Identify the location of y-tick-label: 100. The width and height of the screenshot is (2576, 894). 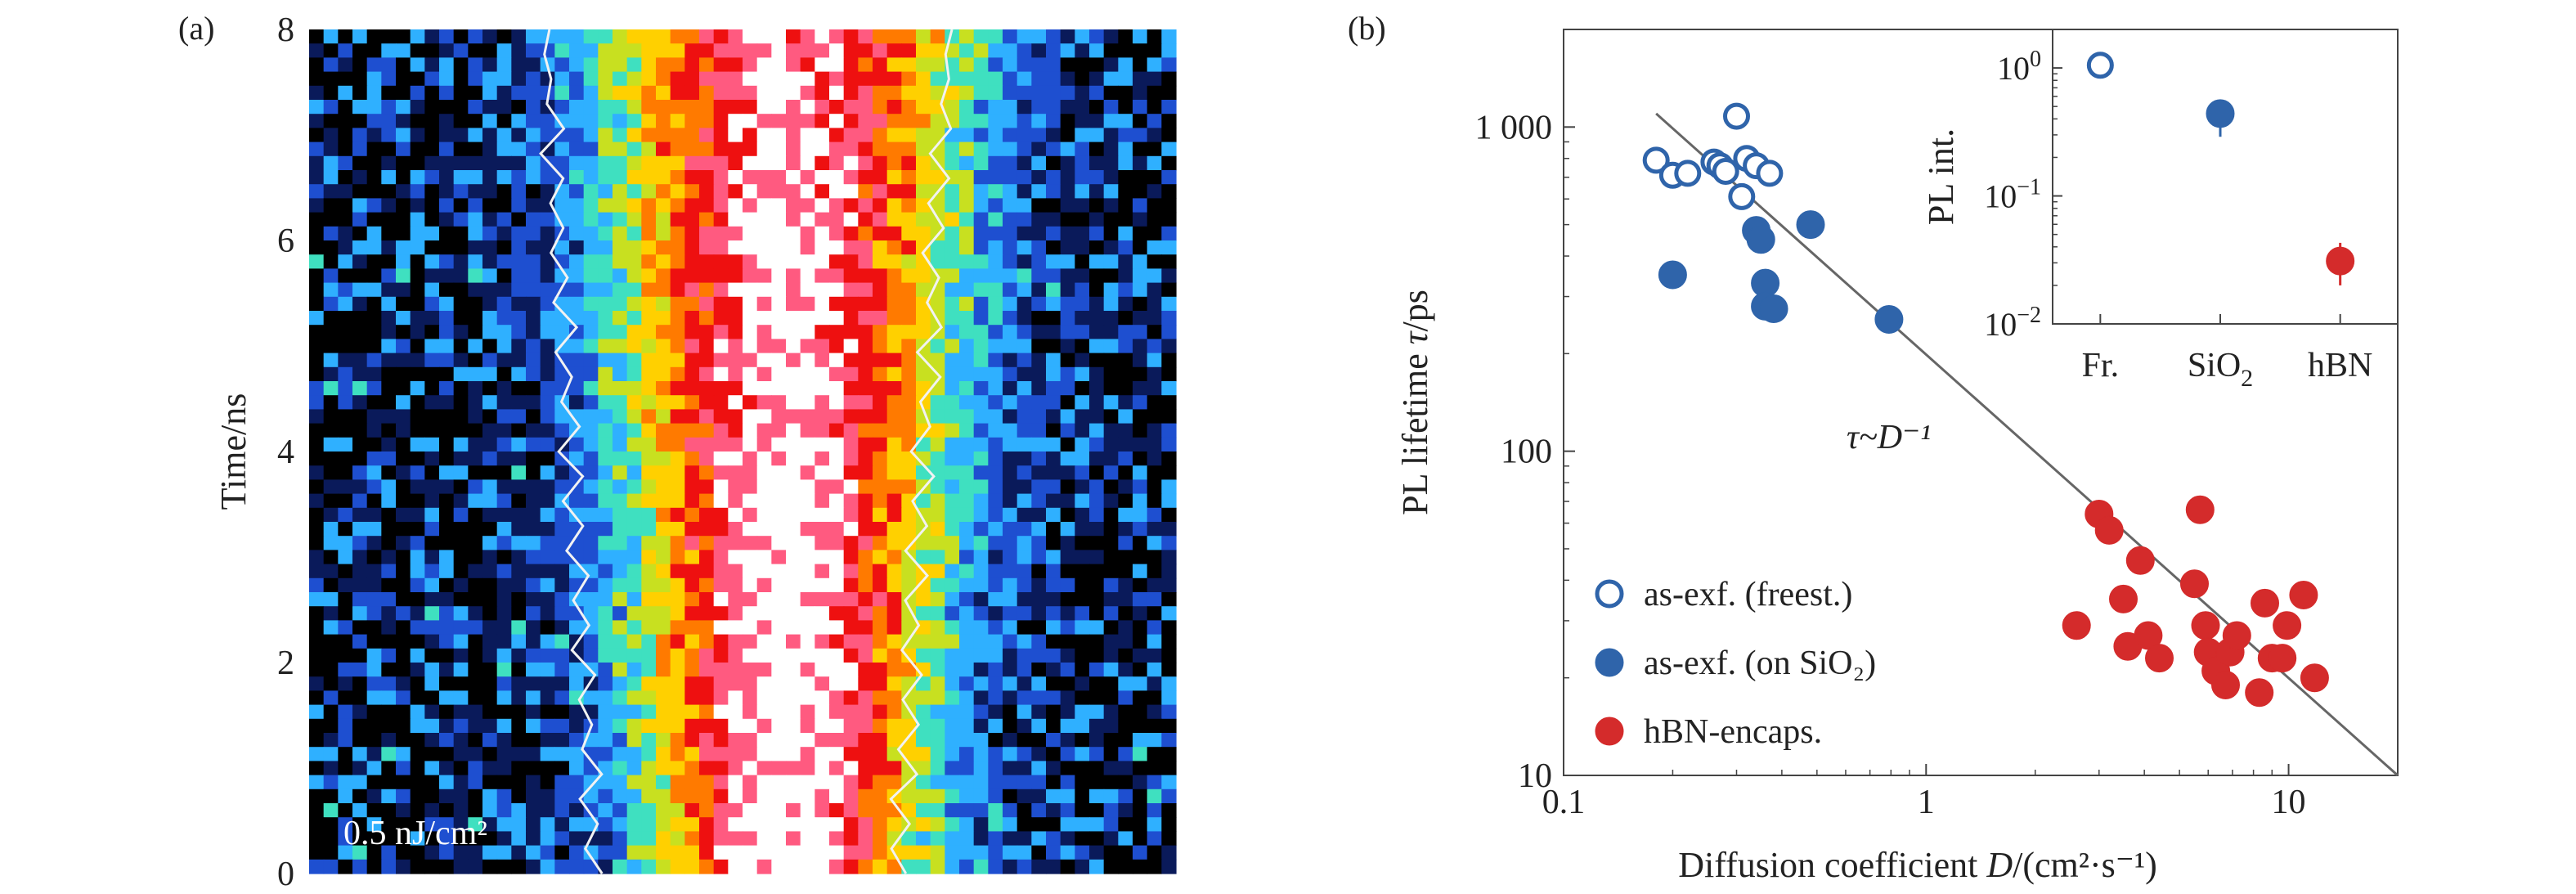
(1527, 452).